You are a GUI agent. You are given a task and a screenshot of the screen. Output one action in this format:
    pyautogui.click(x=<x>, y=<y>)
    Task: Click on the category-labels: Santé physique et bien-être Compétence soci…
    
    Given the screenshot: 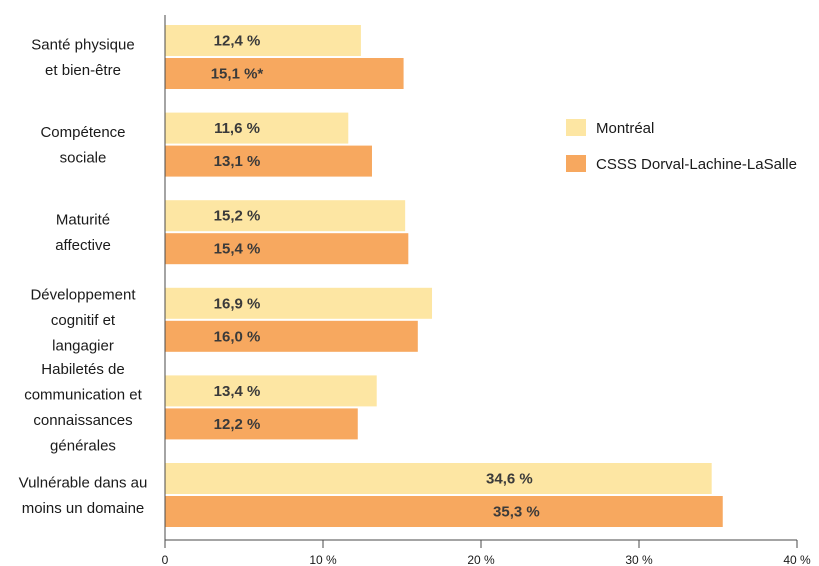 What is the action you would take?
    pyautogui.click(x=83, y=276)
    